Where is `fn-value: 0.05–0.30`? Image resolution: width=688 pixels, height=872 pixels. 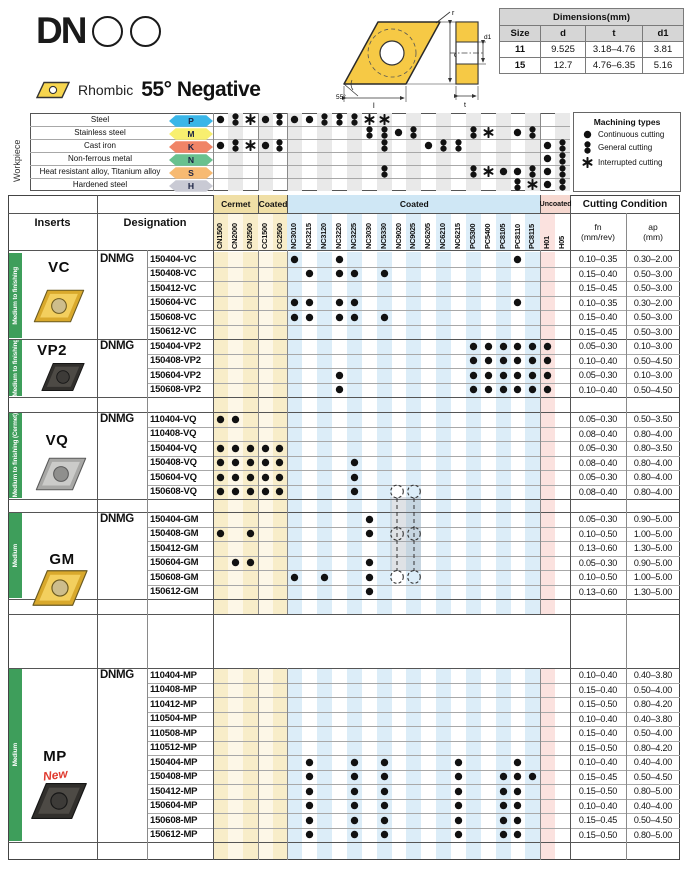
fn-value: 0.05–0.30 is located at coordinates (598, 477).